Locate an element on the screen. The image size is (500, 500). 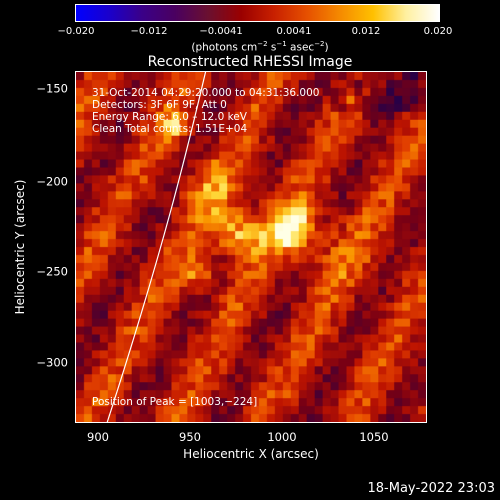
colorbar-tick: −0.0041 is located at coordinates (221, 31).